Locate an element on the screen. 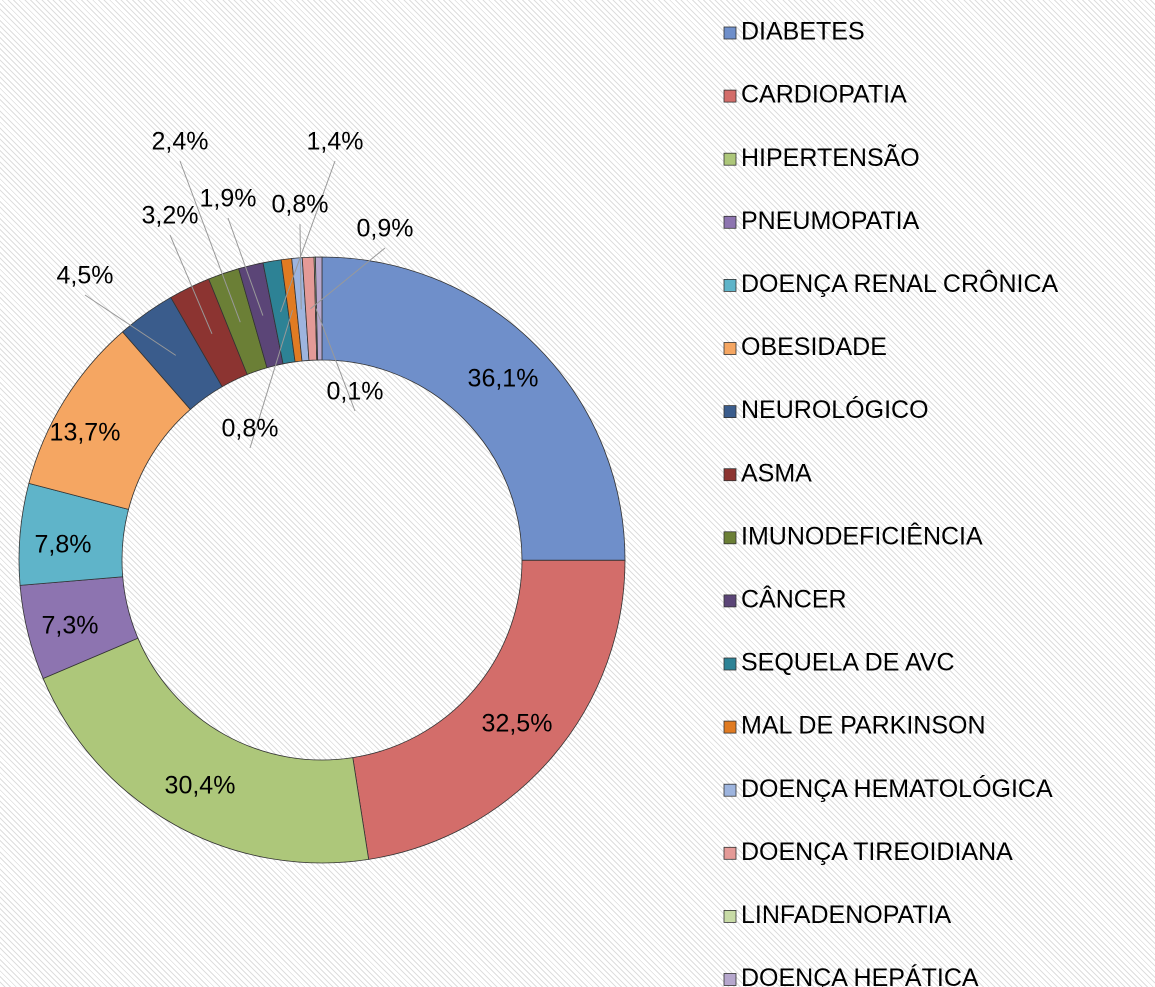  legend-label: SEQUELA DE AVC is located at coordinates (848, 663).